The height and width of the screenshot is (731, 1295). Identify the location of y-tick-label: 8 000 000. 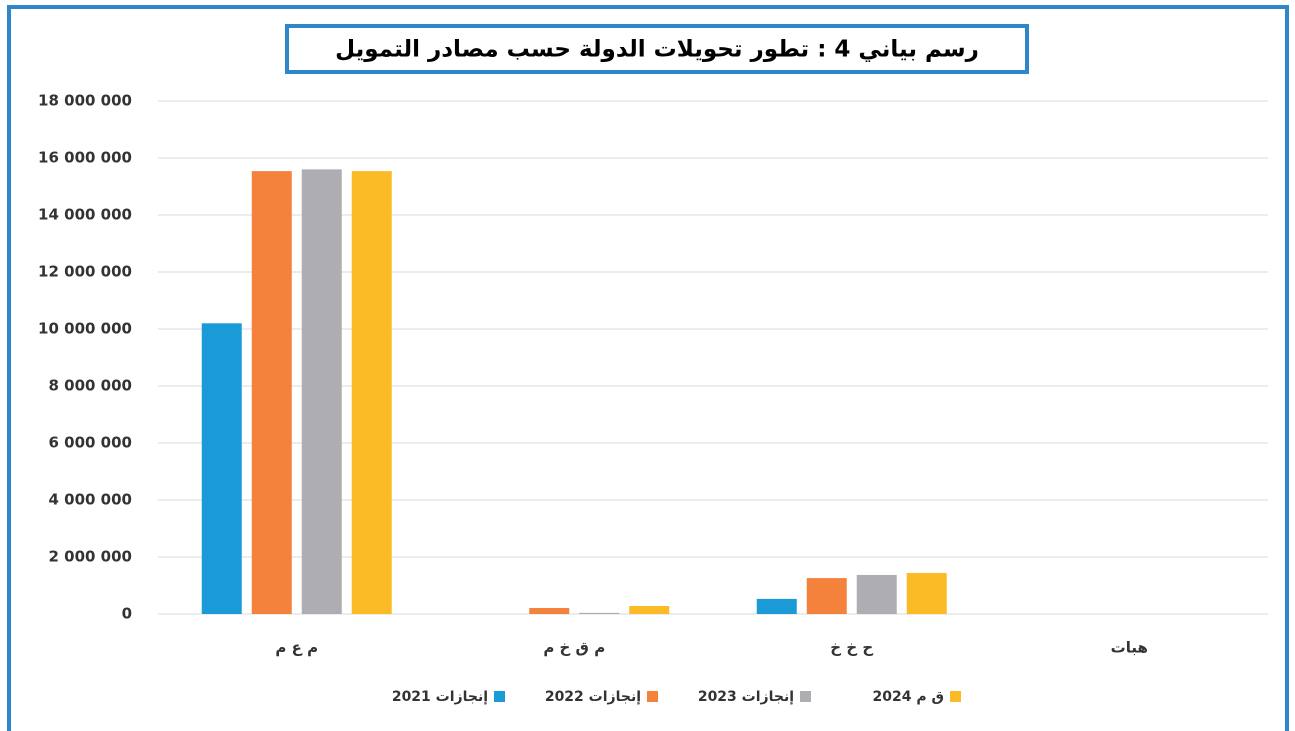
(90, 386).